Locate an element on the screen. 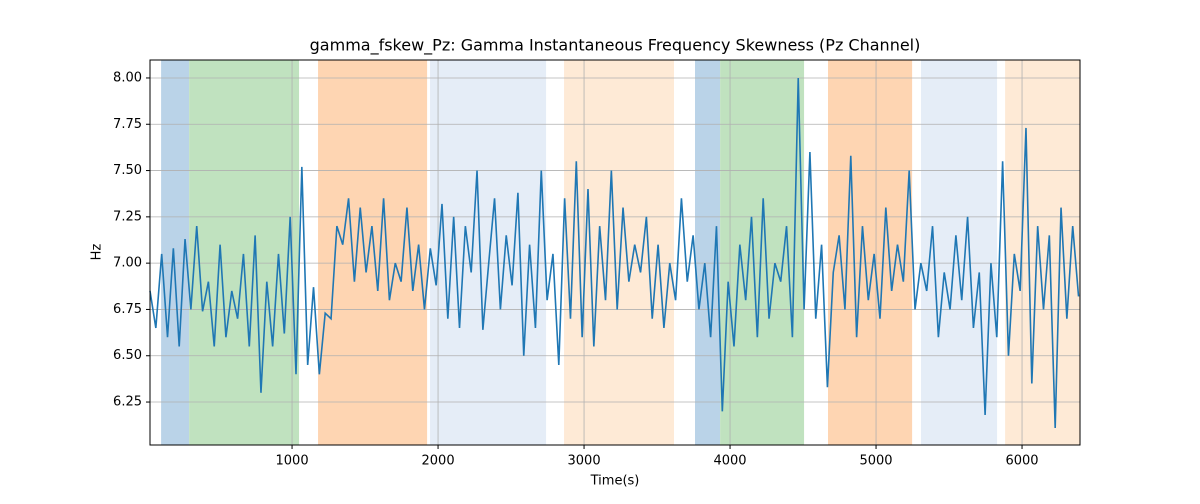  y-tick-label: 6.25 is located at coordinates (127, 402).